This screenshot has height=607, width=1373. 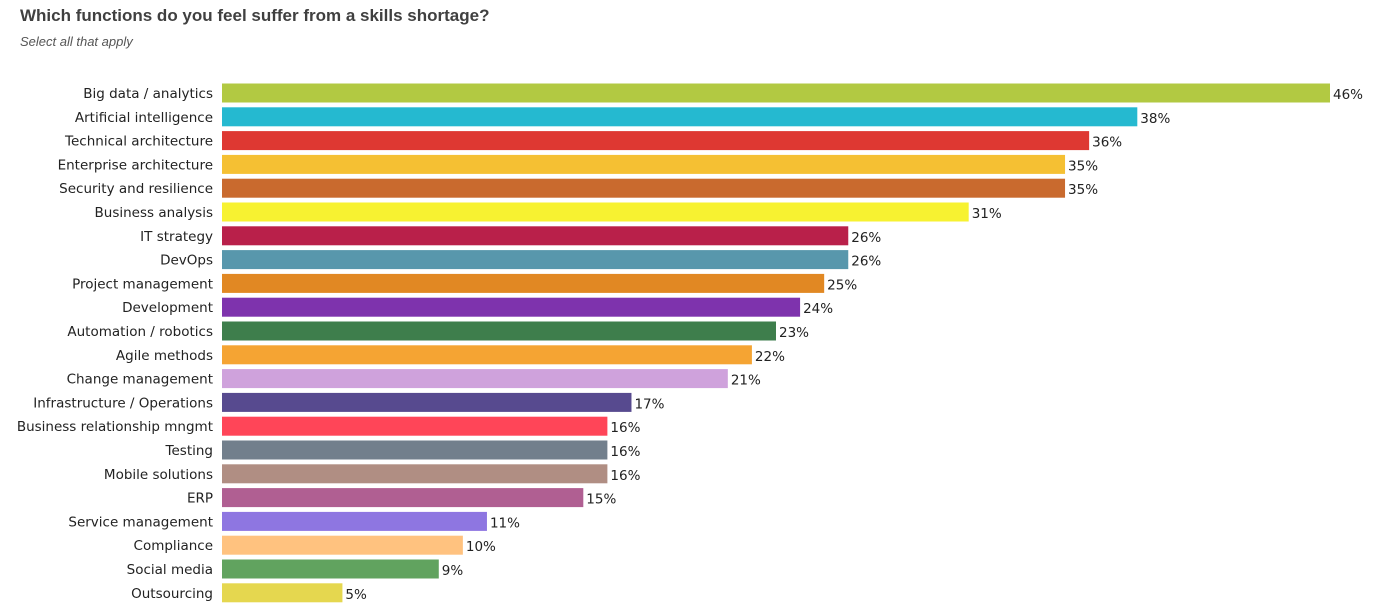 What do you see at coordinates (453, 571) in the screenshot?
I see `value-label: 9%` at bounding box center [453, 571].